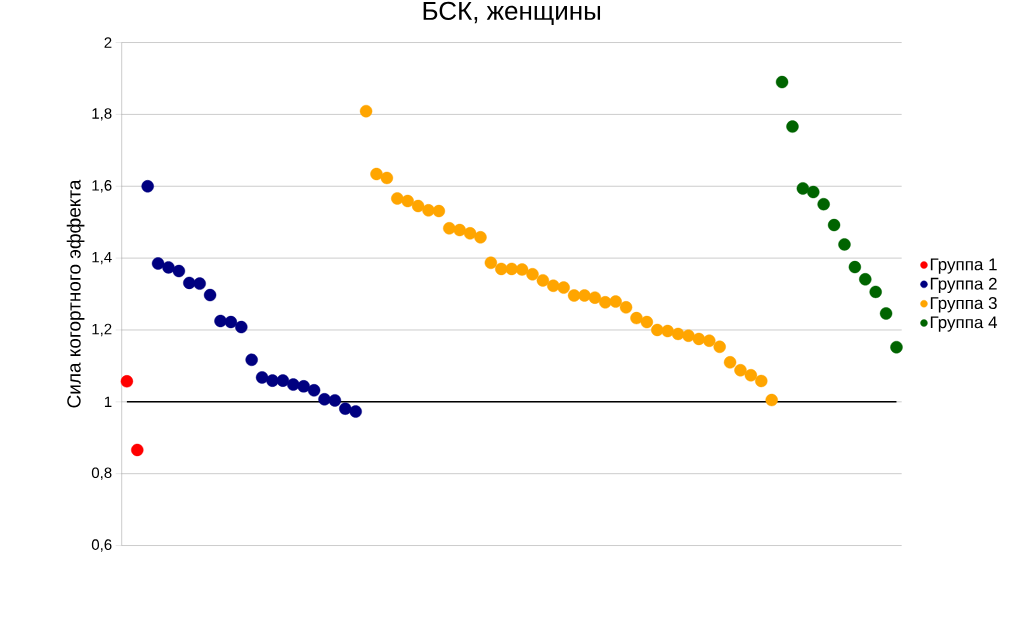 The height and width of the screenshot is (621, 1023). What do you see at coordinates (108, 401) in the screenshot?
I see `y-tick-label: 1` at bounding box center [108, 401].